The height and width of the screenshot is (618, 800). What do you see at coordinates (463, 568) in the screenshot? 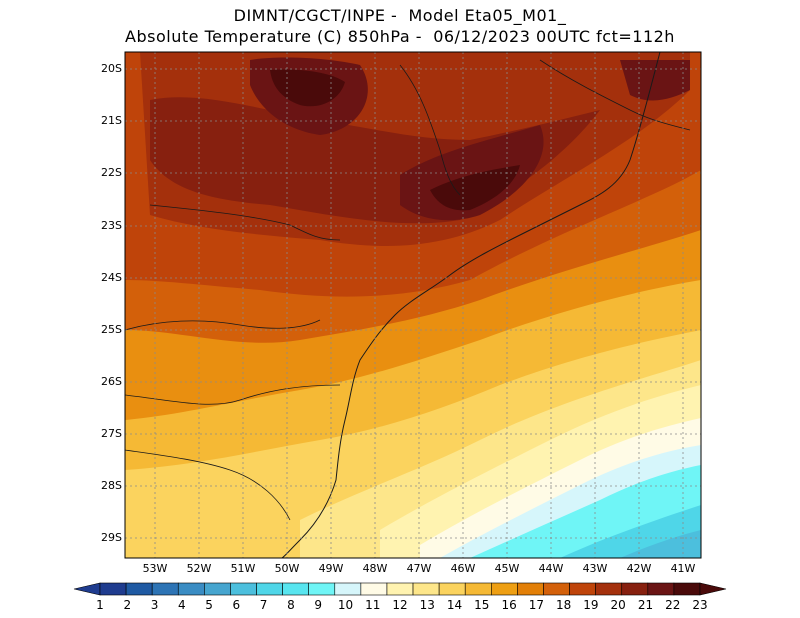
I see `lon-label: 46W` at bounding box center [463, 568].